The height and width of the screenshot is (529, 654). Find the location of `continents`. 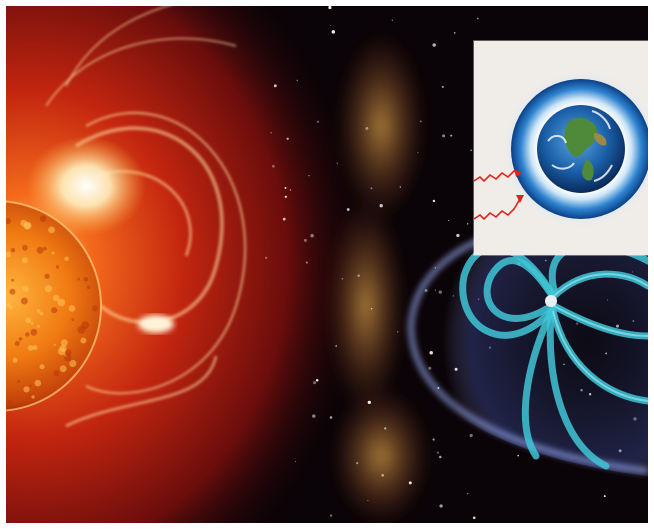

continents is located at coordinates (585, 149).